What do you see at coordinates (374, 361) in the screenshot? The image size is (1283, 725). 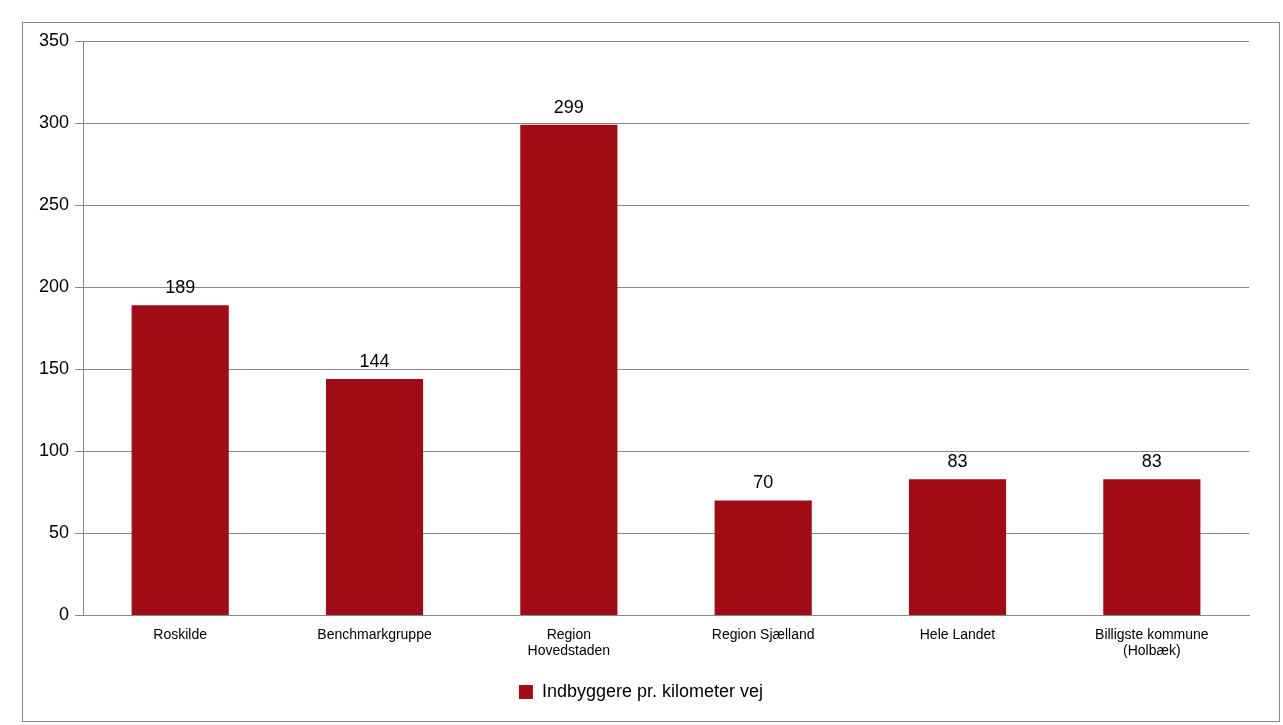 I see `data-label: 144` at bounding box center [374, 361].